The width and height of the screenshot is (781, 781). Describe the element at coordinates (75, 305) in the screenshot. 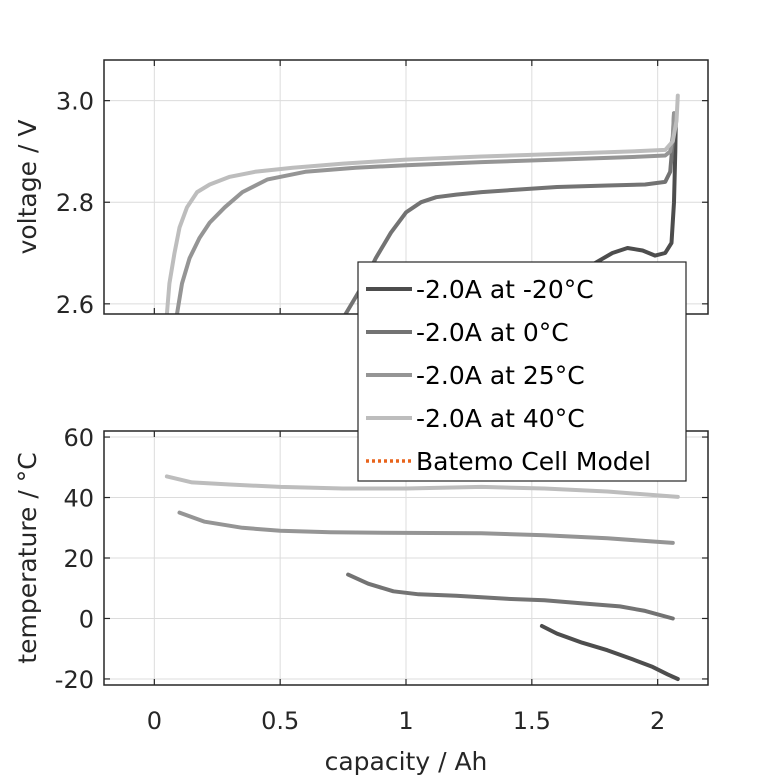

I see `voltage-y-tick-label: 2.6` at that location.